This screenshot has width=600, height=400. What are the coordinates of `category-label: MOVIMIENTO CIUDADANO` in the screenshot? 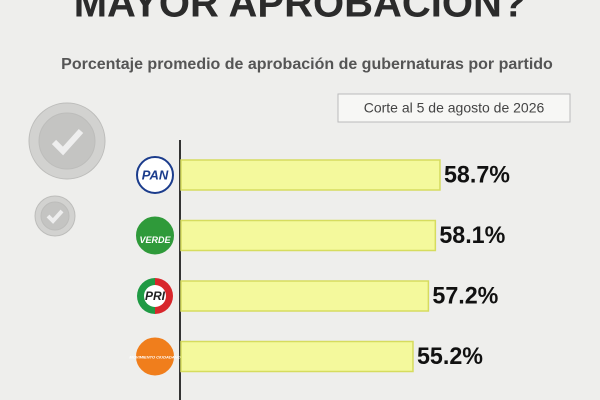 It's located at (155, 357).